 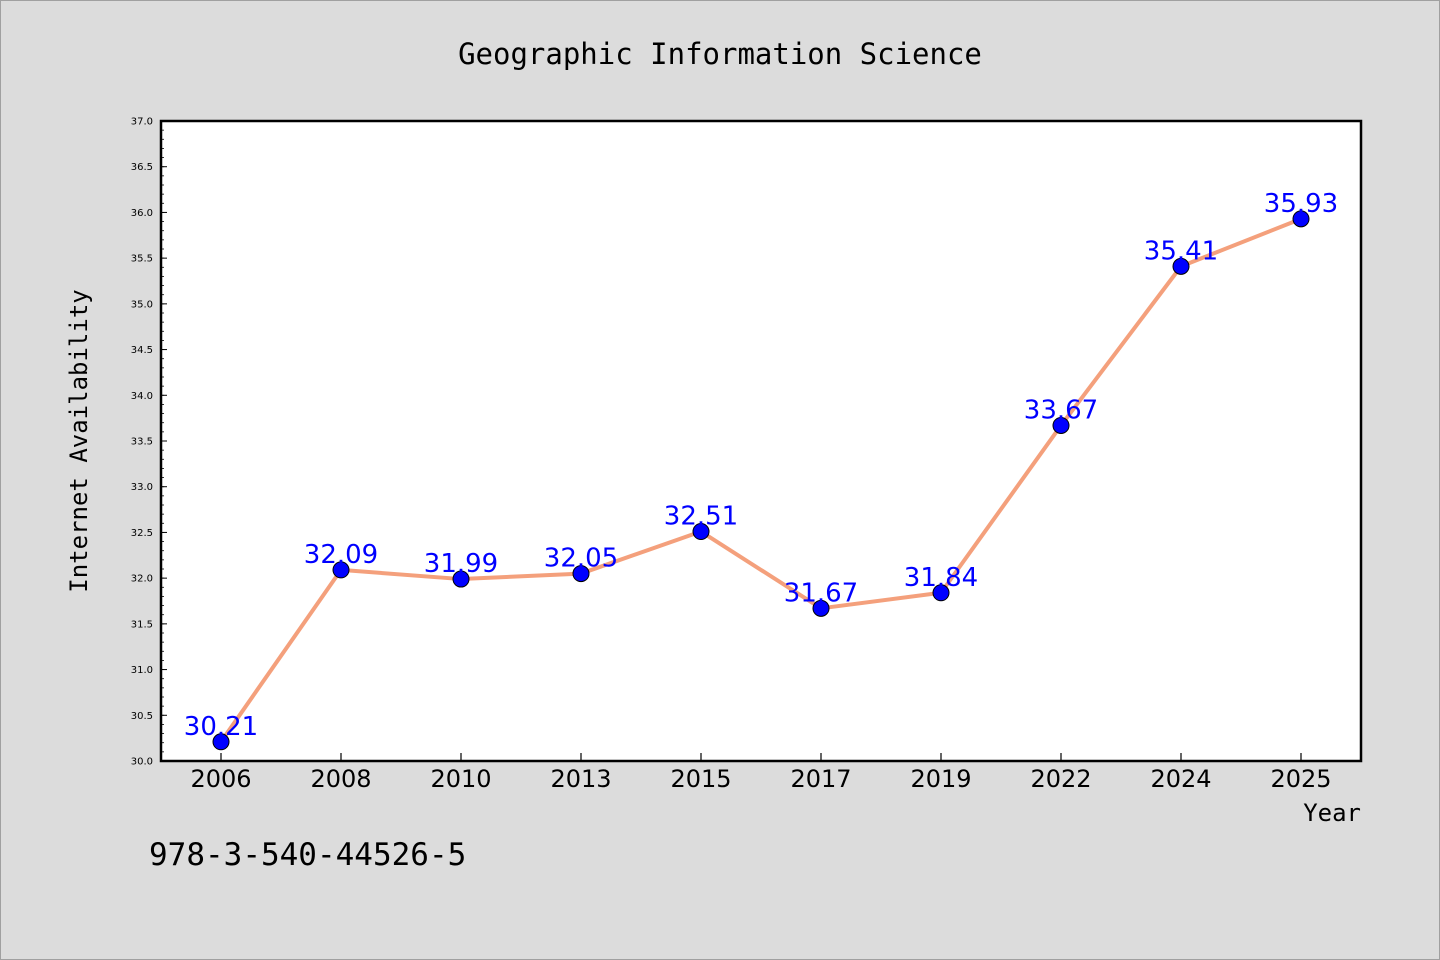 What do you see at coordinates (1300, 779) in the screenshot?
I see `x-tick-label: 2025` at bounding box center [1300, 779].